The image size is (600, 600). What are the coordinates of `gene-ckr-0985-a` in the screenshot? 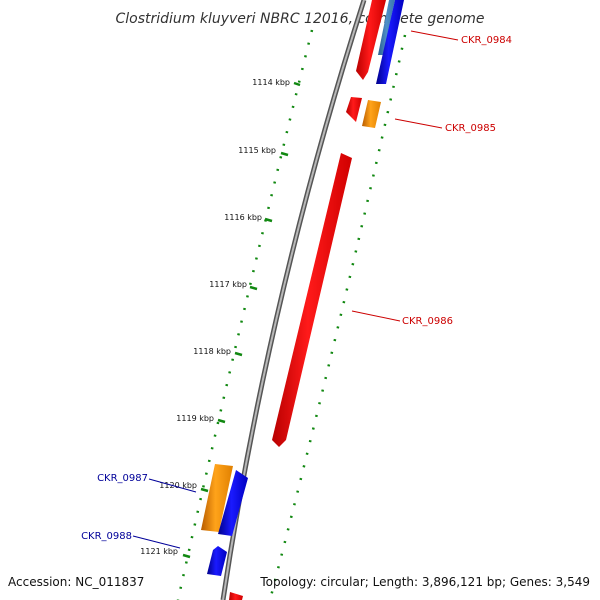 It's located at (354, 109).